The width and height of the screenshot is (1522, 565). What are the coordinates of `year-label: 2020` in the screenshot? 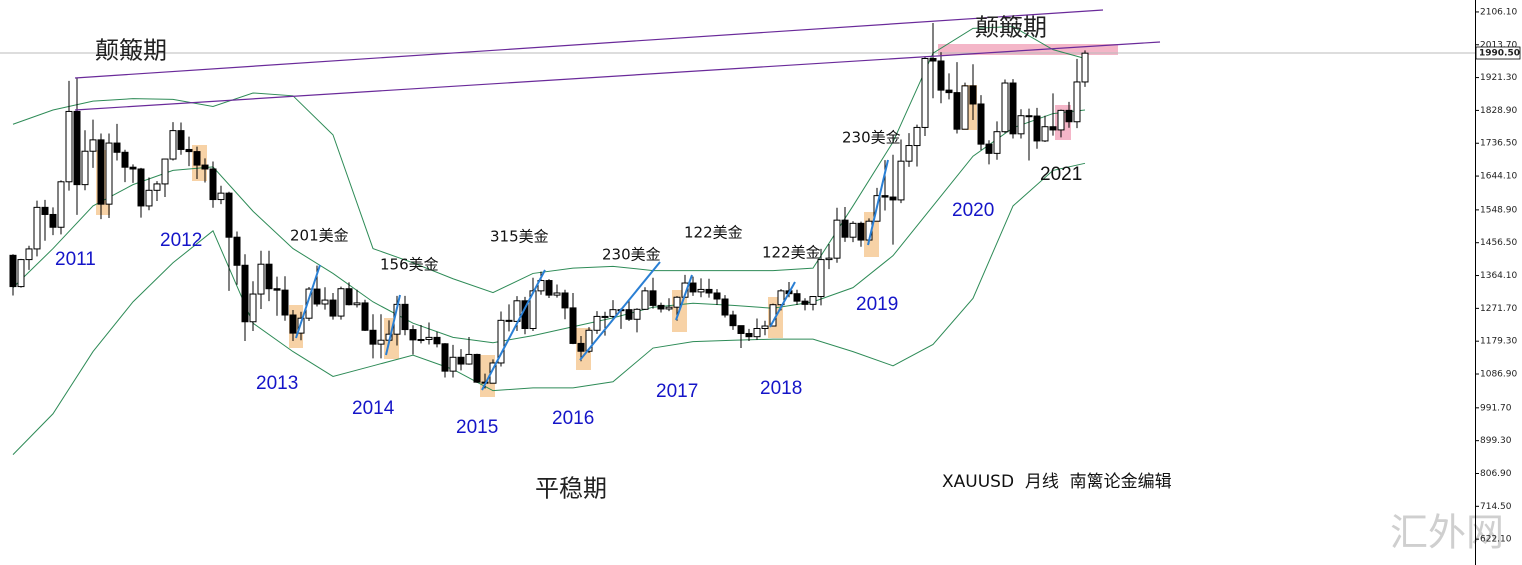 It's located at (973, 210).